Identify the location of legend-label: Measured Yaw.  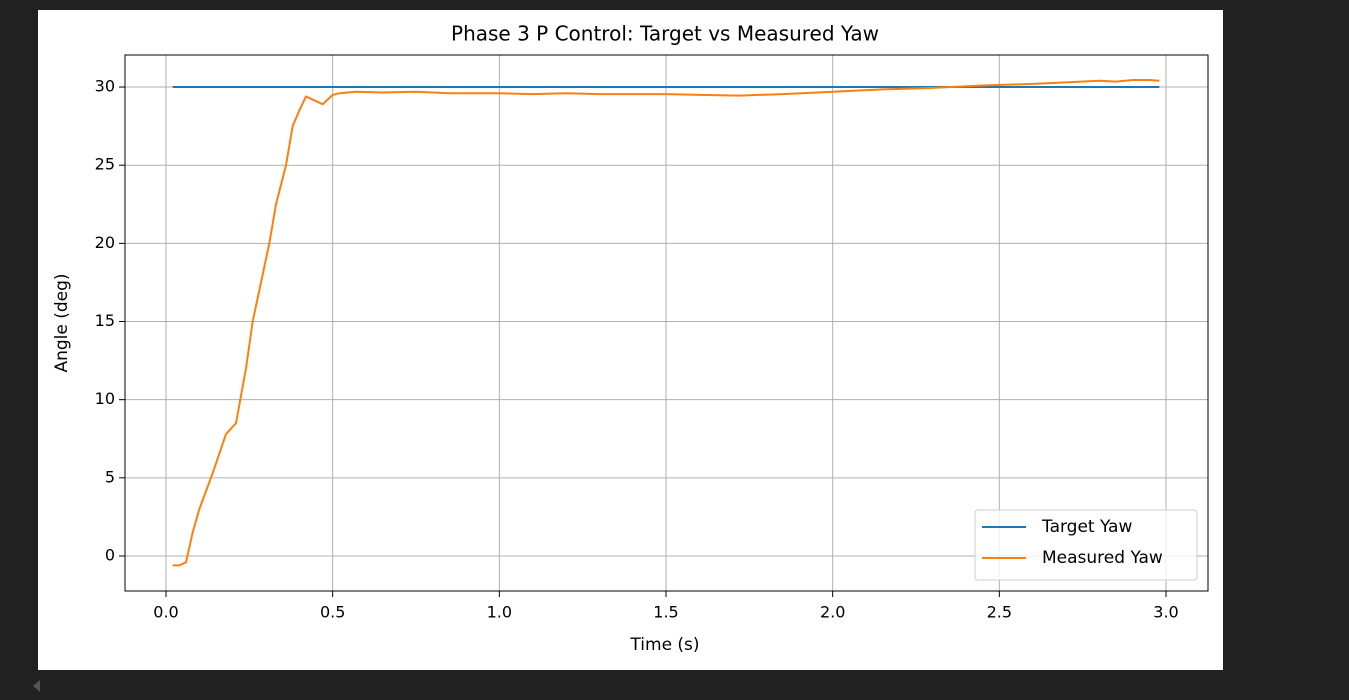
(1102, 558).